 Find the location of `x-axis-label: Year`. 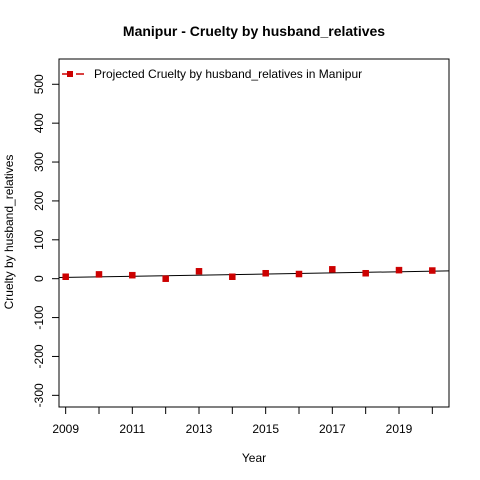

x-axis-label: Year is located at coordinates (254, 458).